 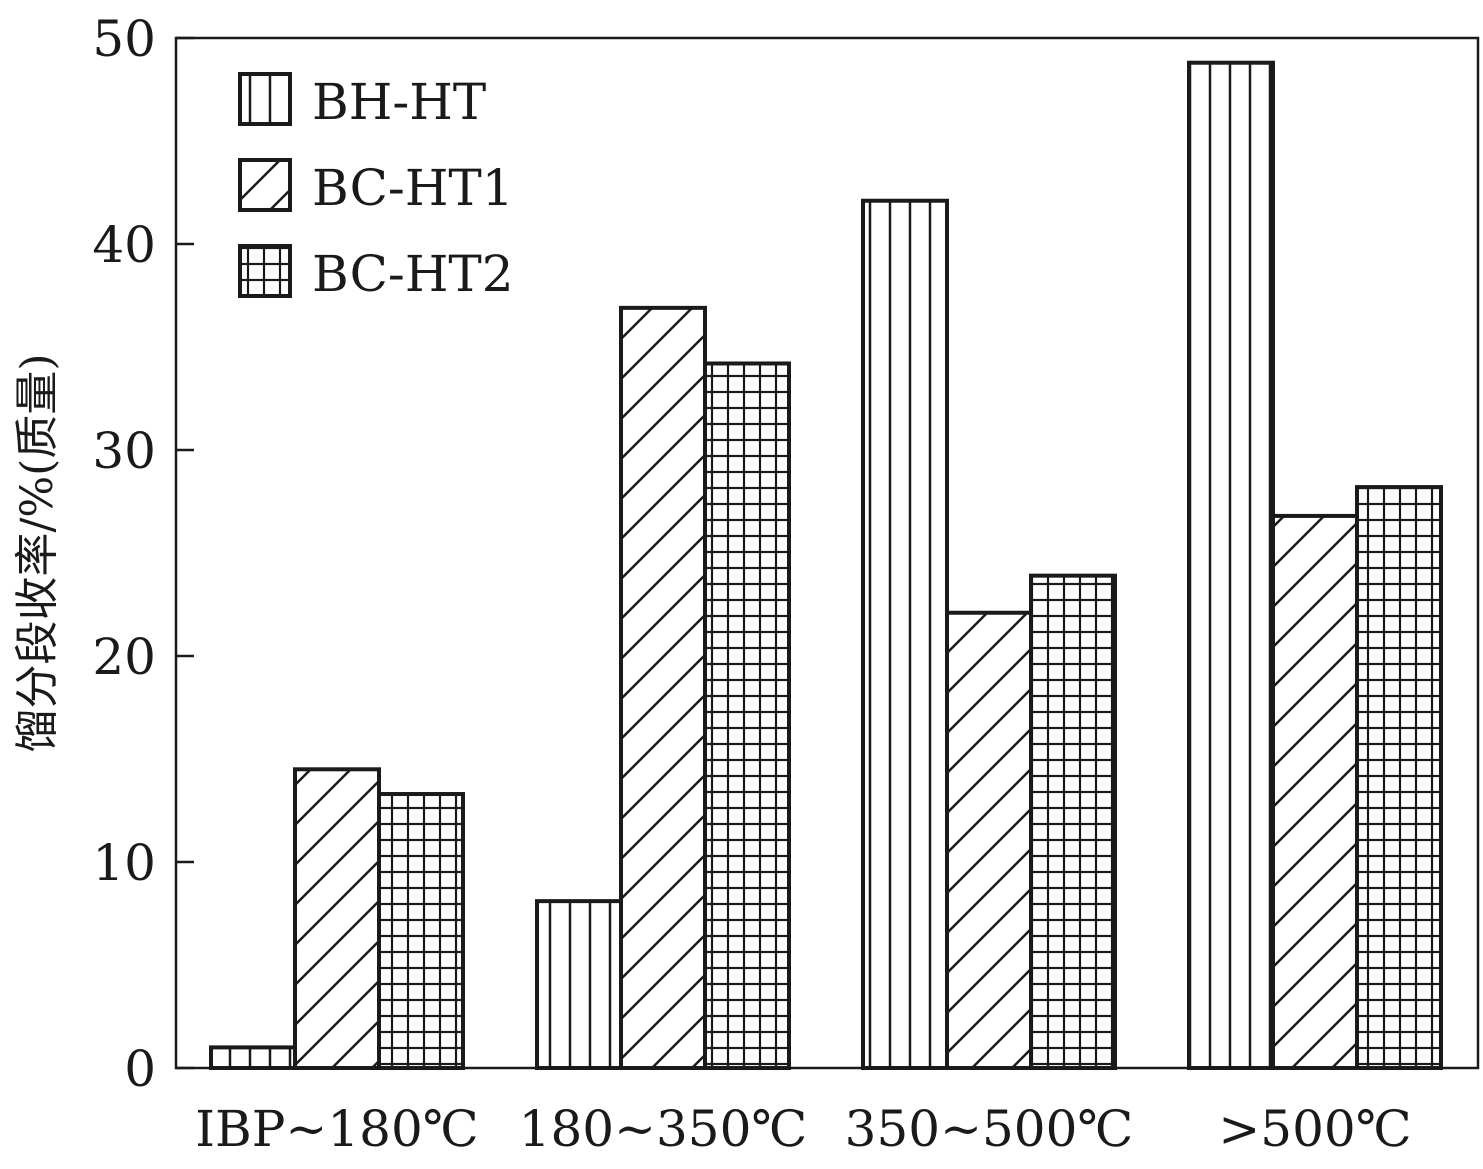 I want to click on legend-swatch-bc-ht2, so click(x=265, y=271).